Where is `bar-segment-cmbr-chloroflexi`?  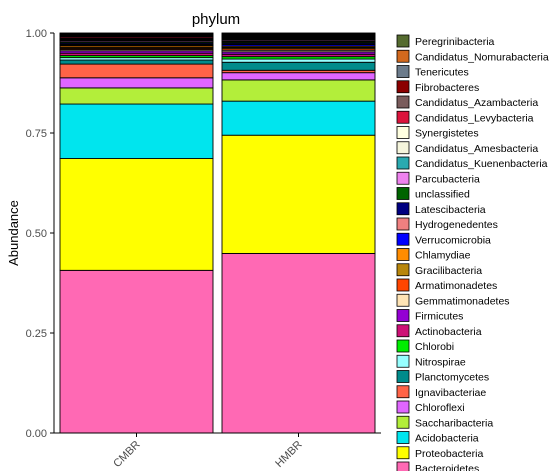 bar-segment-cmbr-chloroflexi is located at coordinates (136, 83).